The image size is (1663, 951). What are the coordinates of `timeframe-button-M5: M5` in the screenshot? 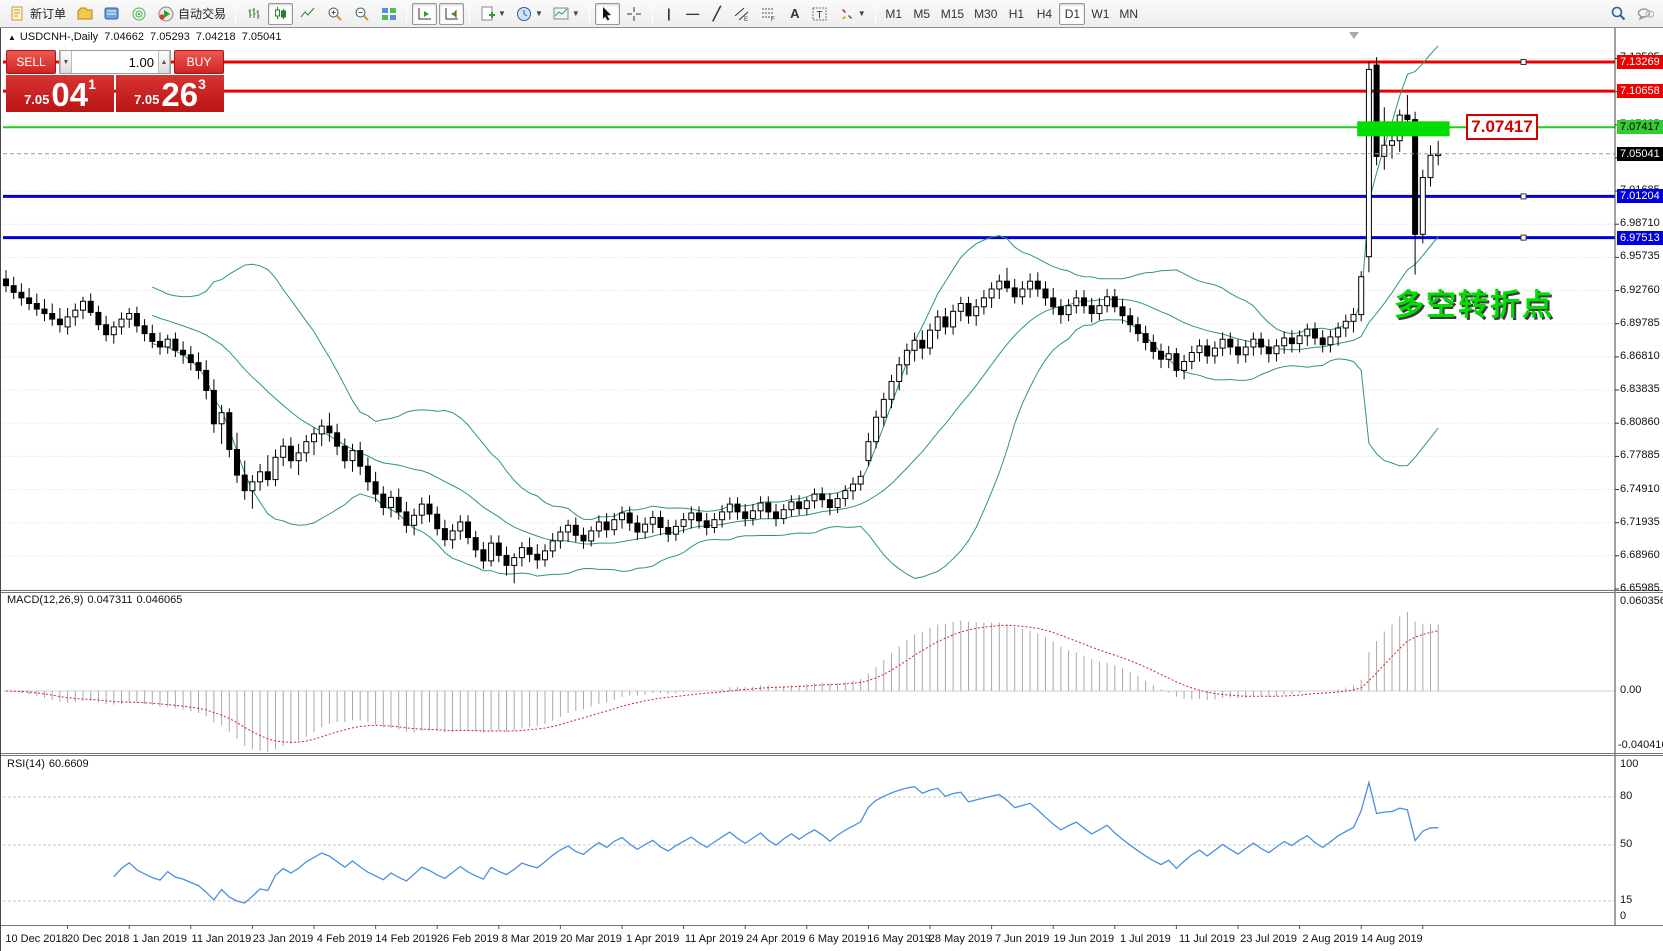 It's located at (922, 13).